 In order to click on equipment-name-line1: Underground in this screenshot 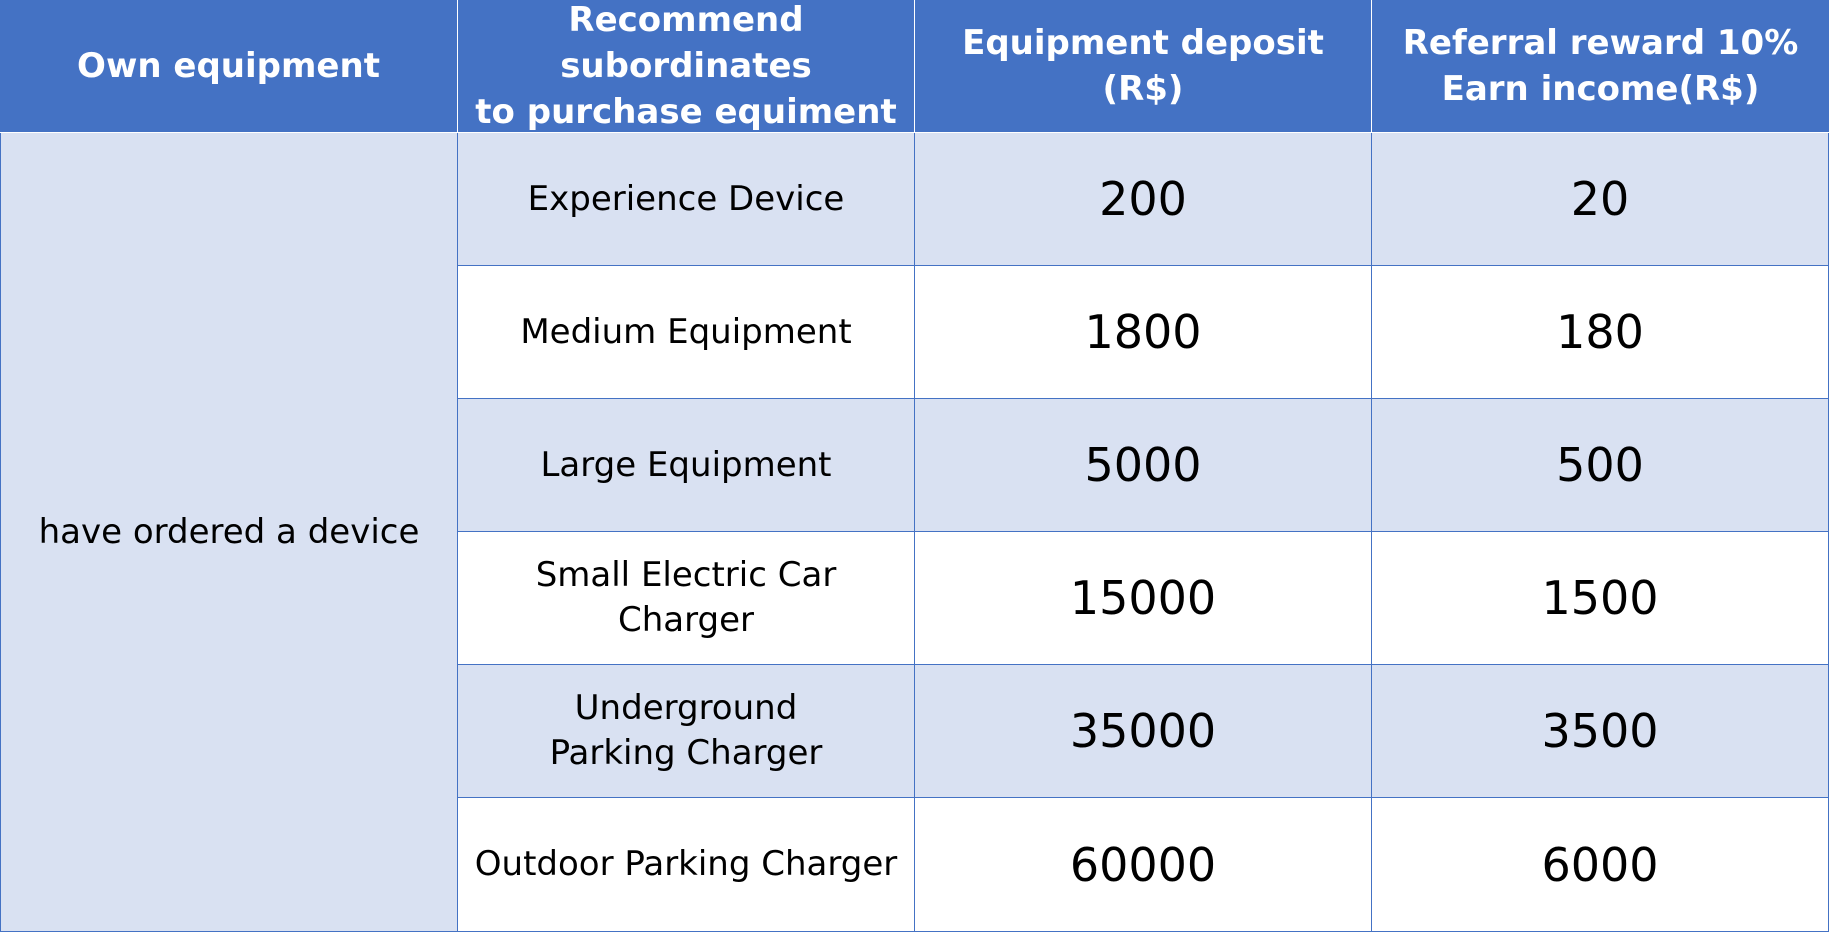, I will do `click(686, 708)`.